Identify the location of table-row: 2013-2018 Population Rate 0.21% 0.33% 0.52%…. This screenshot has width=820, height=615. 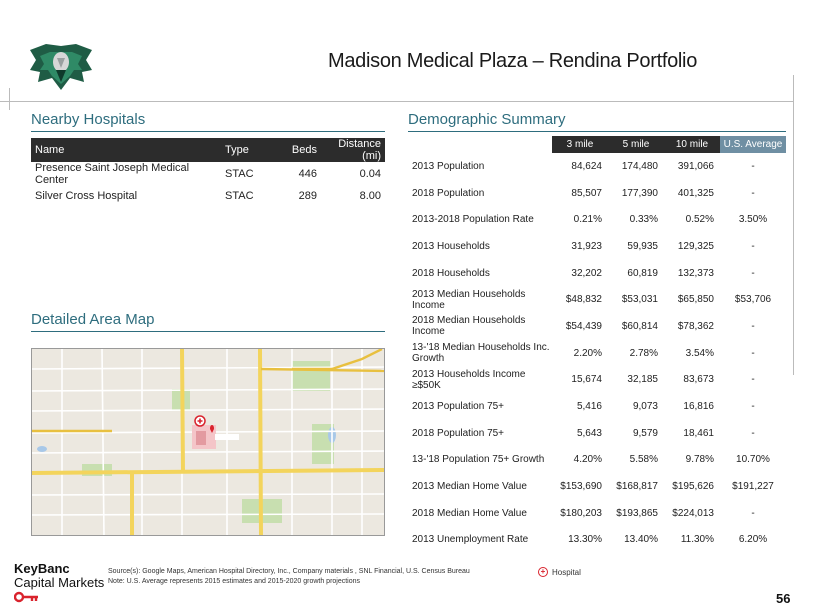
(597, 219).